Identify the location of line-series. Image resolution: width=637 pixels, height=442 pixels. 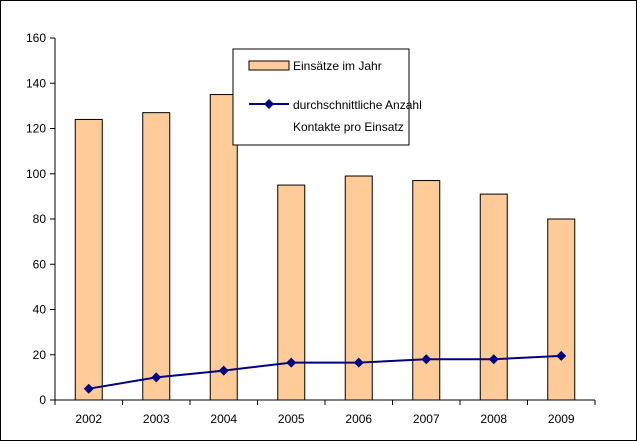
(325, 372).